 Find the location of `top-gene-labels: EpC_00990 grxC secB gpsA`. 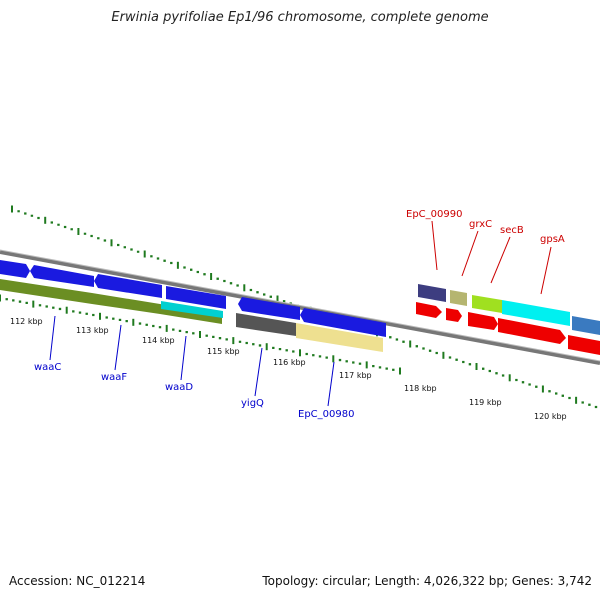

top-gene-labels: EpC_00990 grxC secB gpsA is located at coordinates (485, 252).